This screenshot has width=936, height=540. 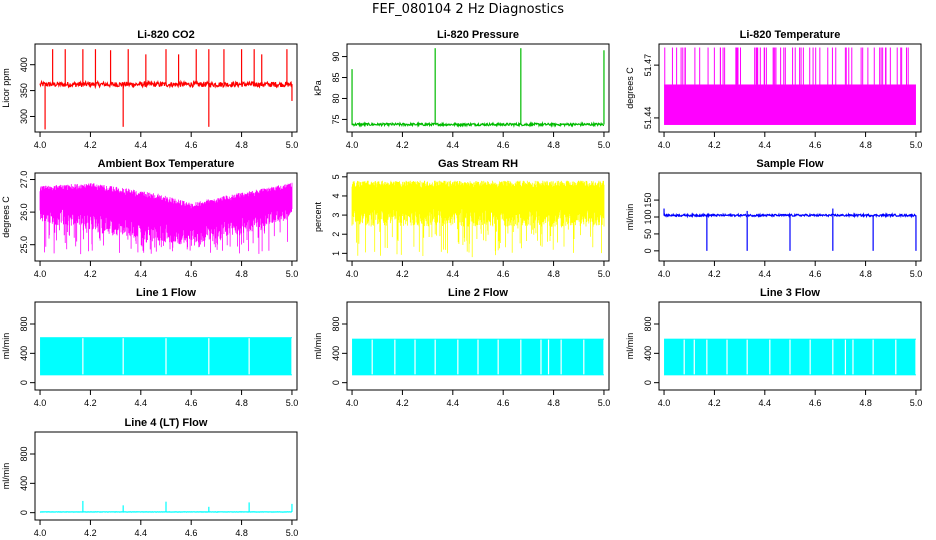 I want to click on y-axis-label: kPa, so click(x=318, y=88).